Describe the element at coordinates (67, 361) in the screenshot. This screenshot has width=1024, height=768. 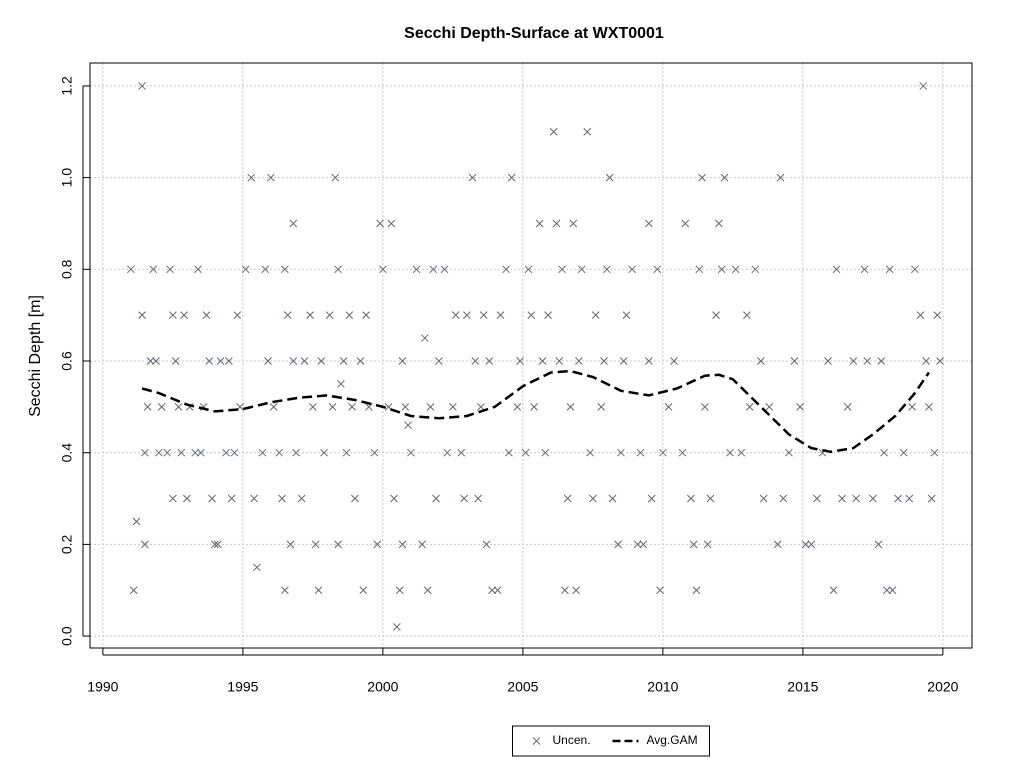
I see `y-tick-label: 0.6` at that location.